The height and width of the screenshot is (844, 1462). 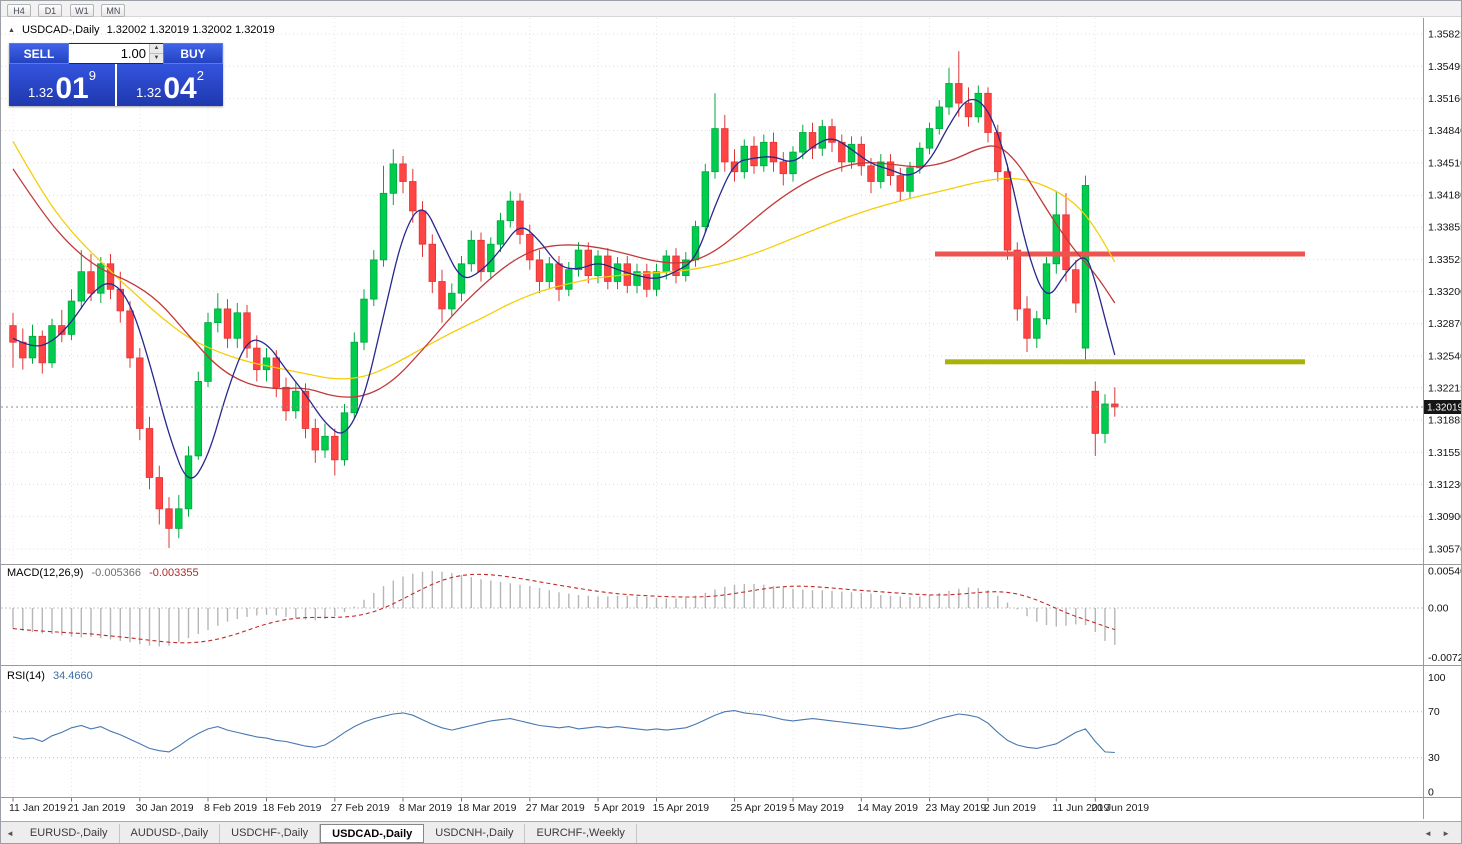 I want to click on volume-increase-icon: ▲, so click(x=156, y=49).